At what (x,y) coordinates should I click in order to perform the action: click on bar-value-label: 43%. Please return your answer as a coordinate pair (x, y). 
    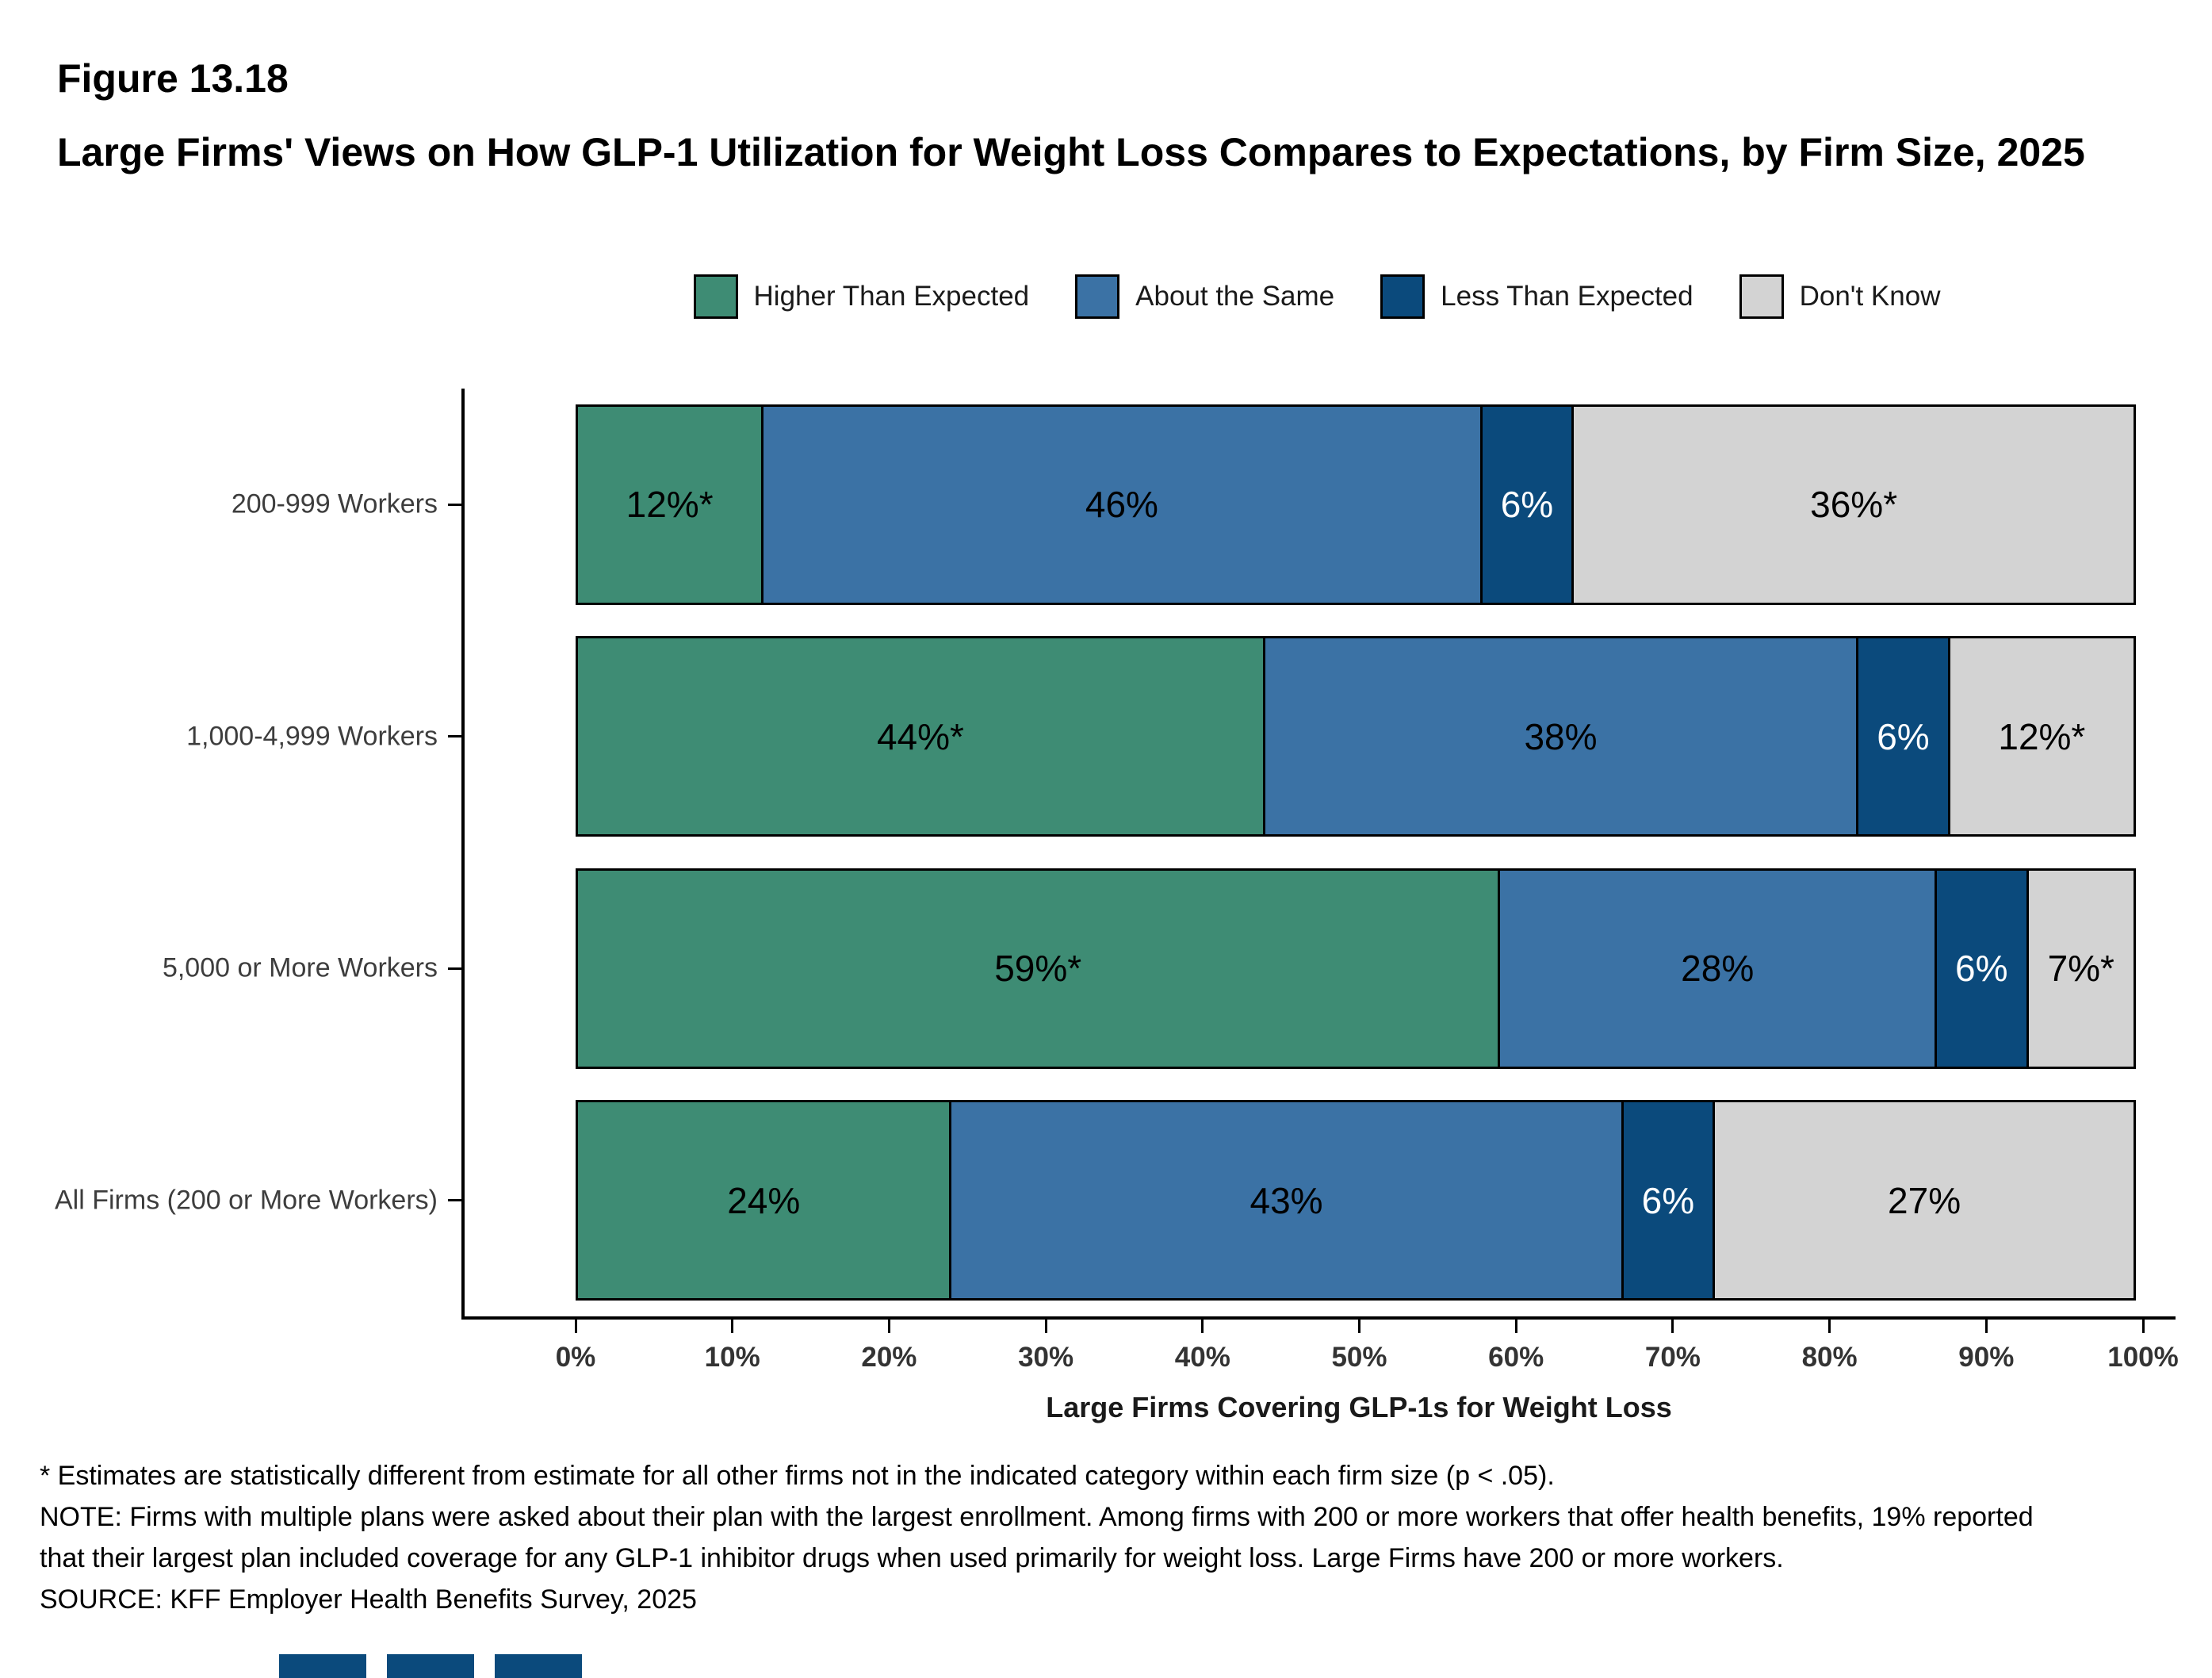
    Looking at the image, I should click on (1286, 1200).